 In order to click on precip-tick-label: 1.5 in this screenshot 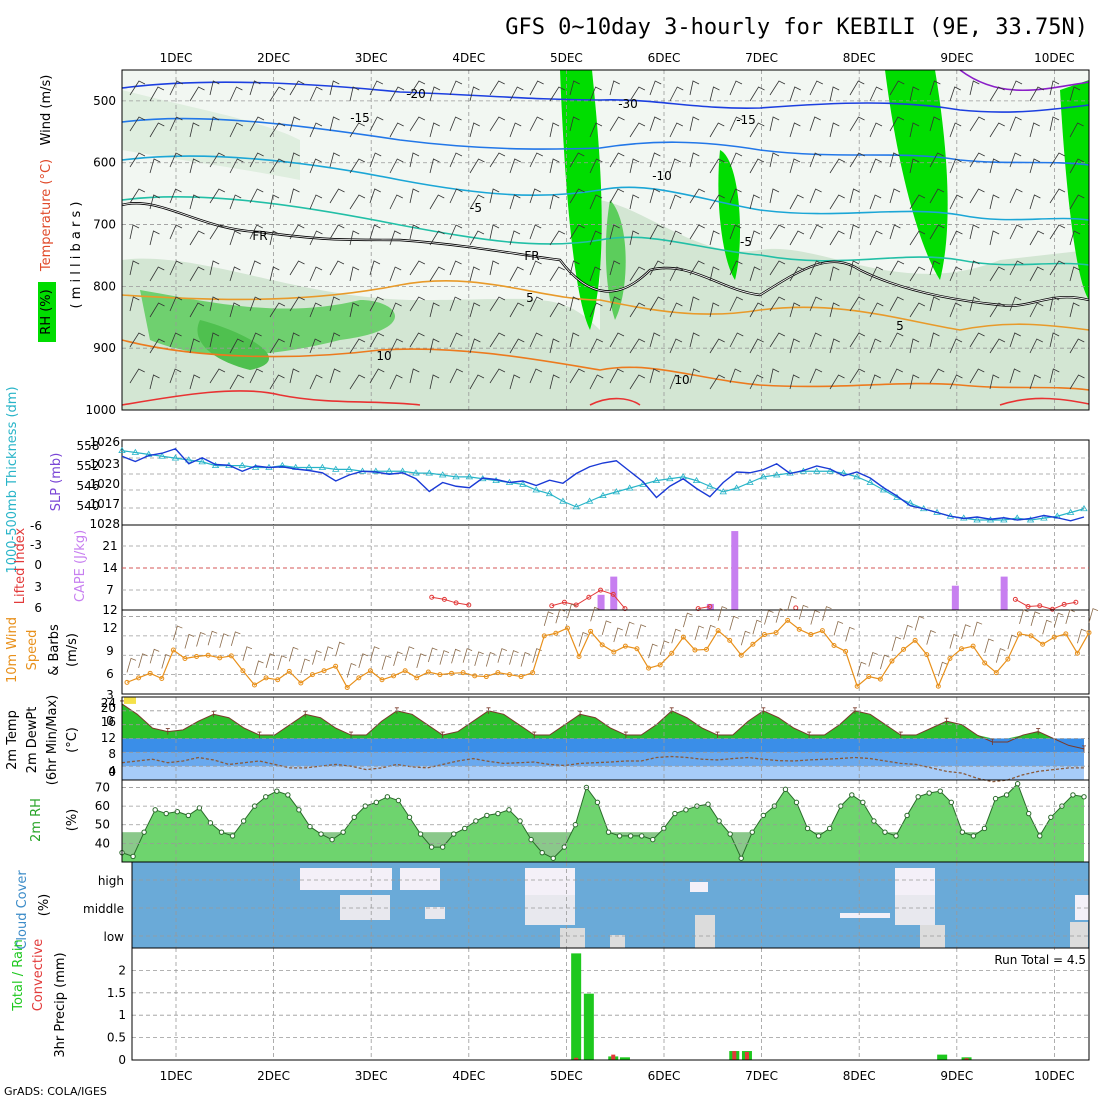, I will do `click(116, 993)`.